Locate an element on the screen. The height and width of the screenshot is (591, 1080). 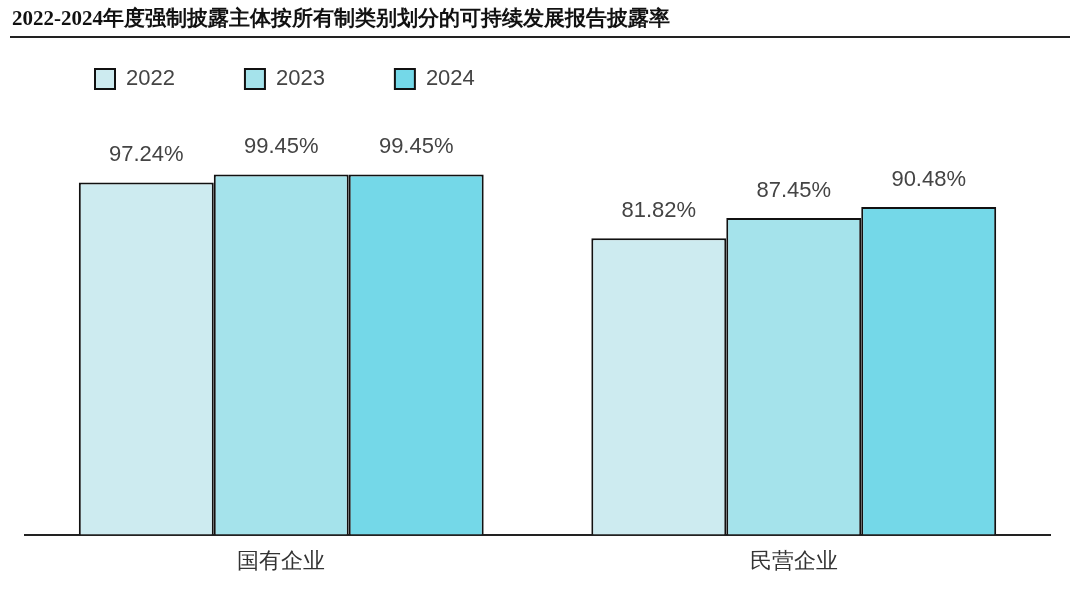
data-label: 90.48% is located at coordinates (929, 178).